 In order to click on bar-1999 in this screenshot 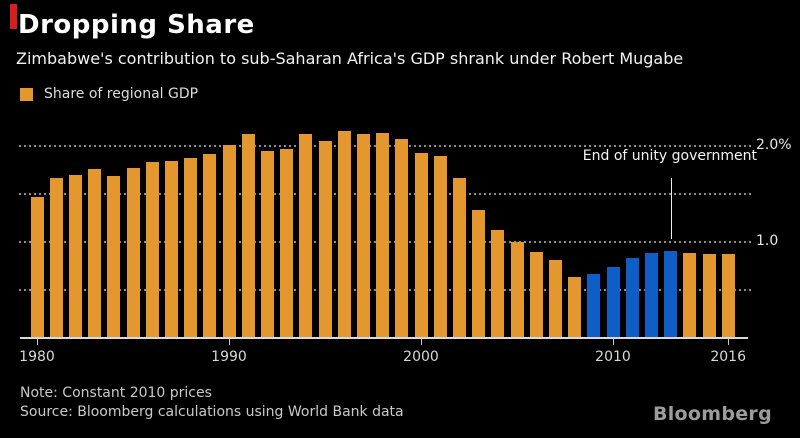, I will do `click(402, 238)`.